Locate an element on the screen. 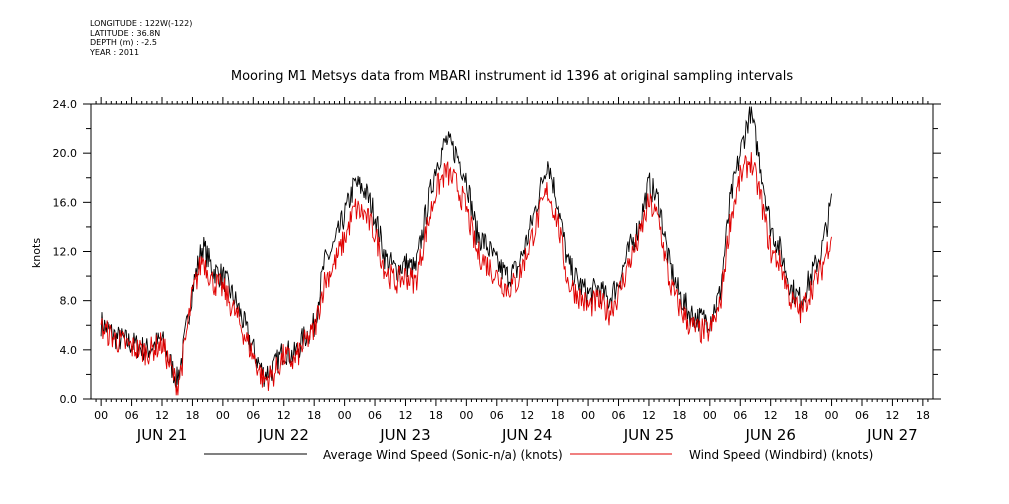 This screenshot has height=504, width=1009. day-label: JUN 24 is located at coordinates (526, 435).